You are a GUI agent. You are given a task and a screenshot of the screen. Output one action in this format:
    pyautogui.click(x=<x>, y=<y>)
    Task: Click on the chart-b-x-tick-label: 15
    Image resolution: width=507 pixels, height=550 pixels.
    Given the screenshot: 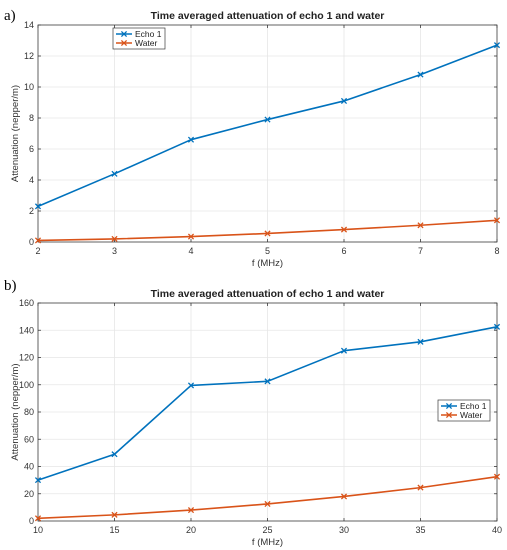 What is the action you would take?
    pyautogui.click(x=114, y=530)
    